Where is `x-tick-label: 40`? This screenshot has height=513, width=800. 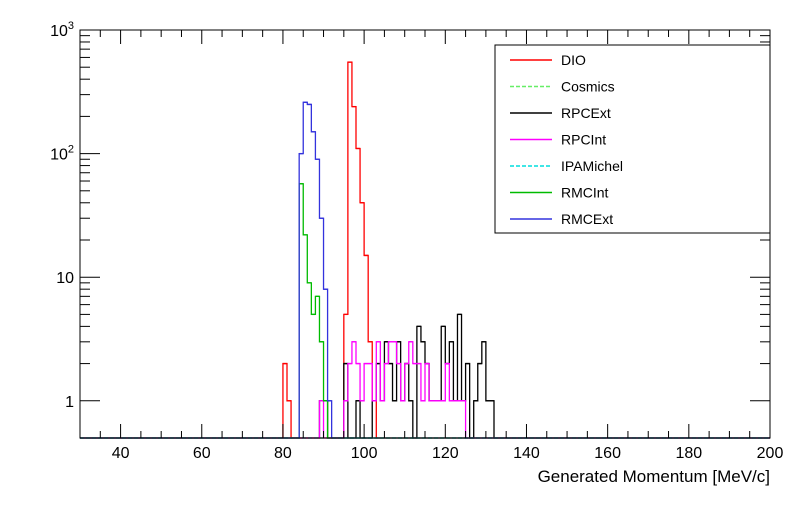
x-tick-label: 40 is located at coordinates (121, 453).